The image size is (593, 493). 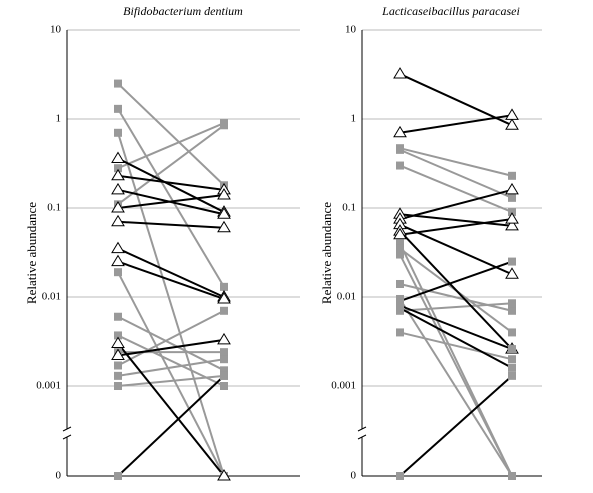 I want to click on chart-title: Lacticaseibacillus paracasei, so click(x=450, y=11).